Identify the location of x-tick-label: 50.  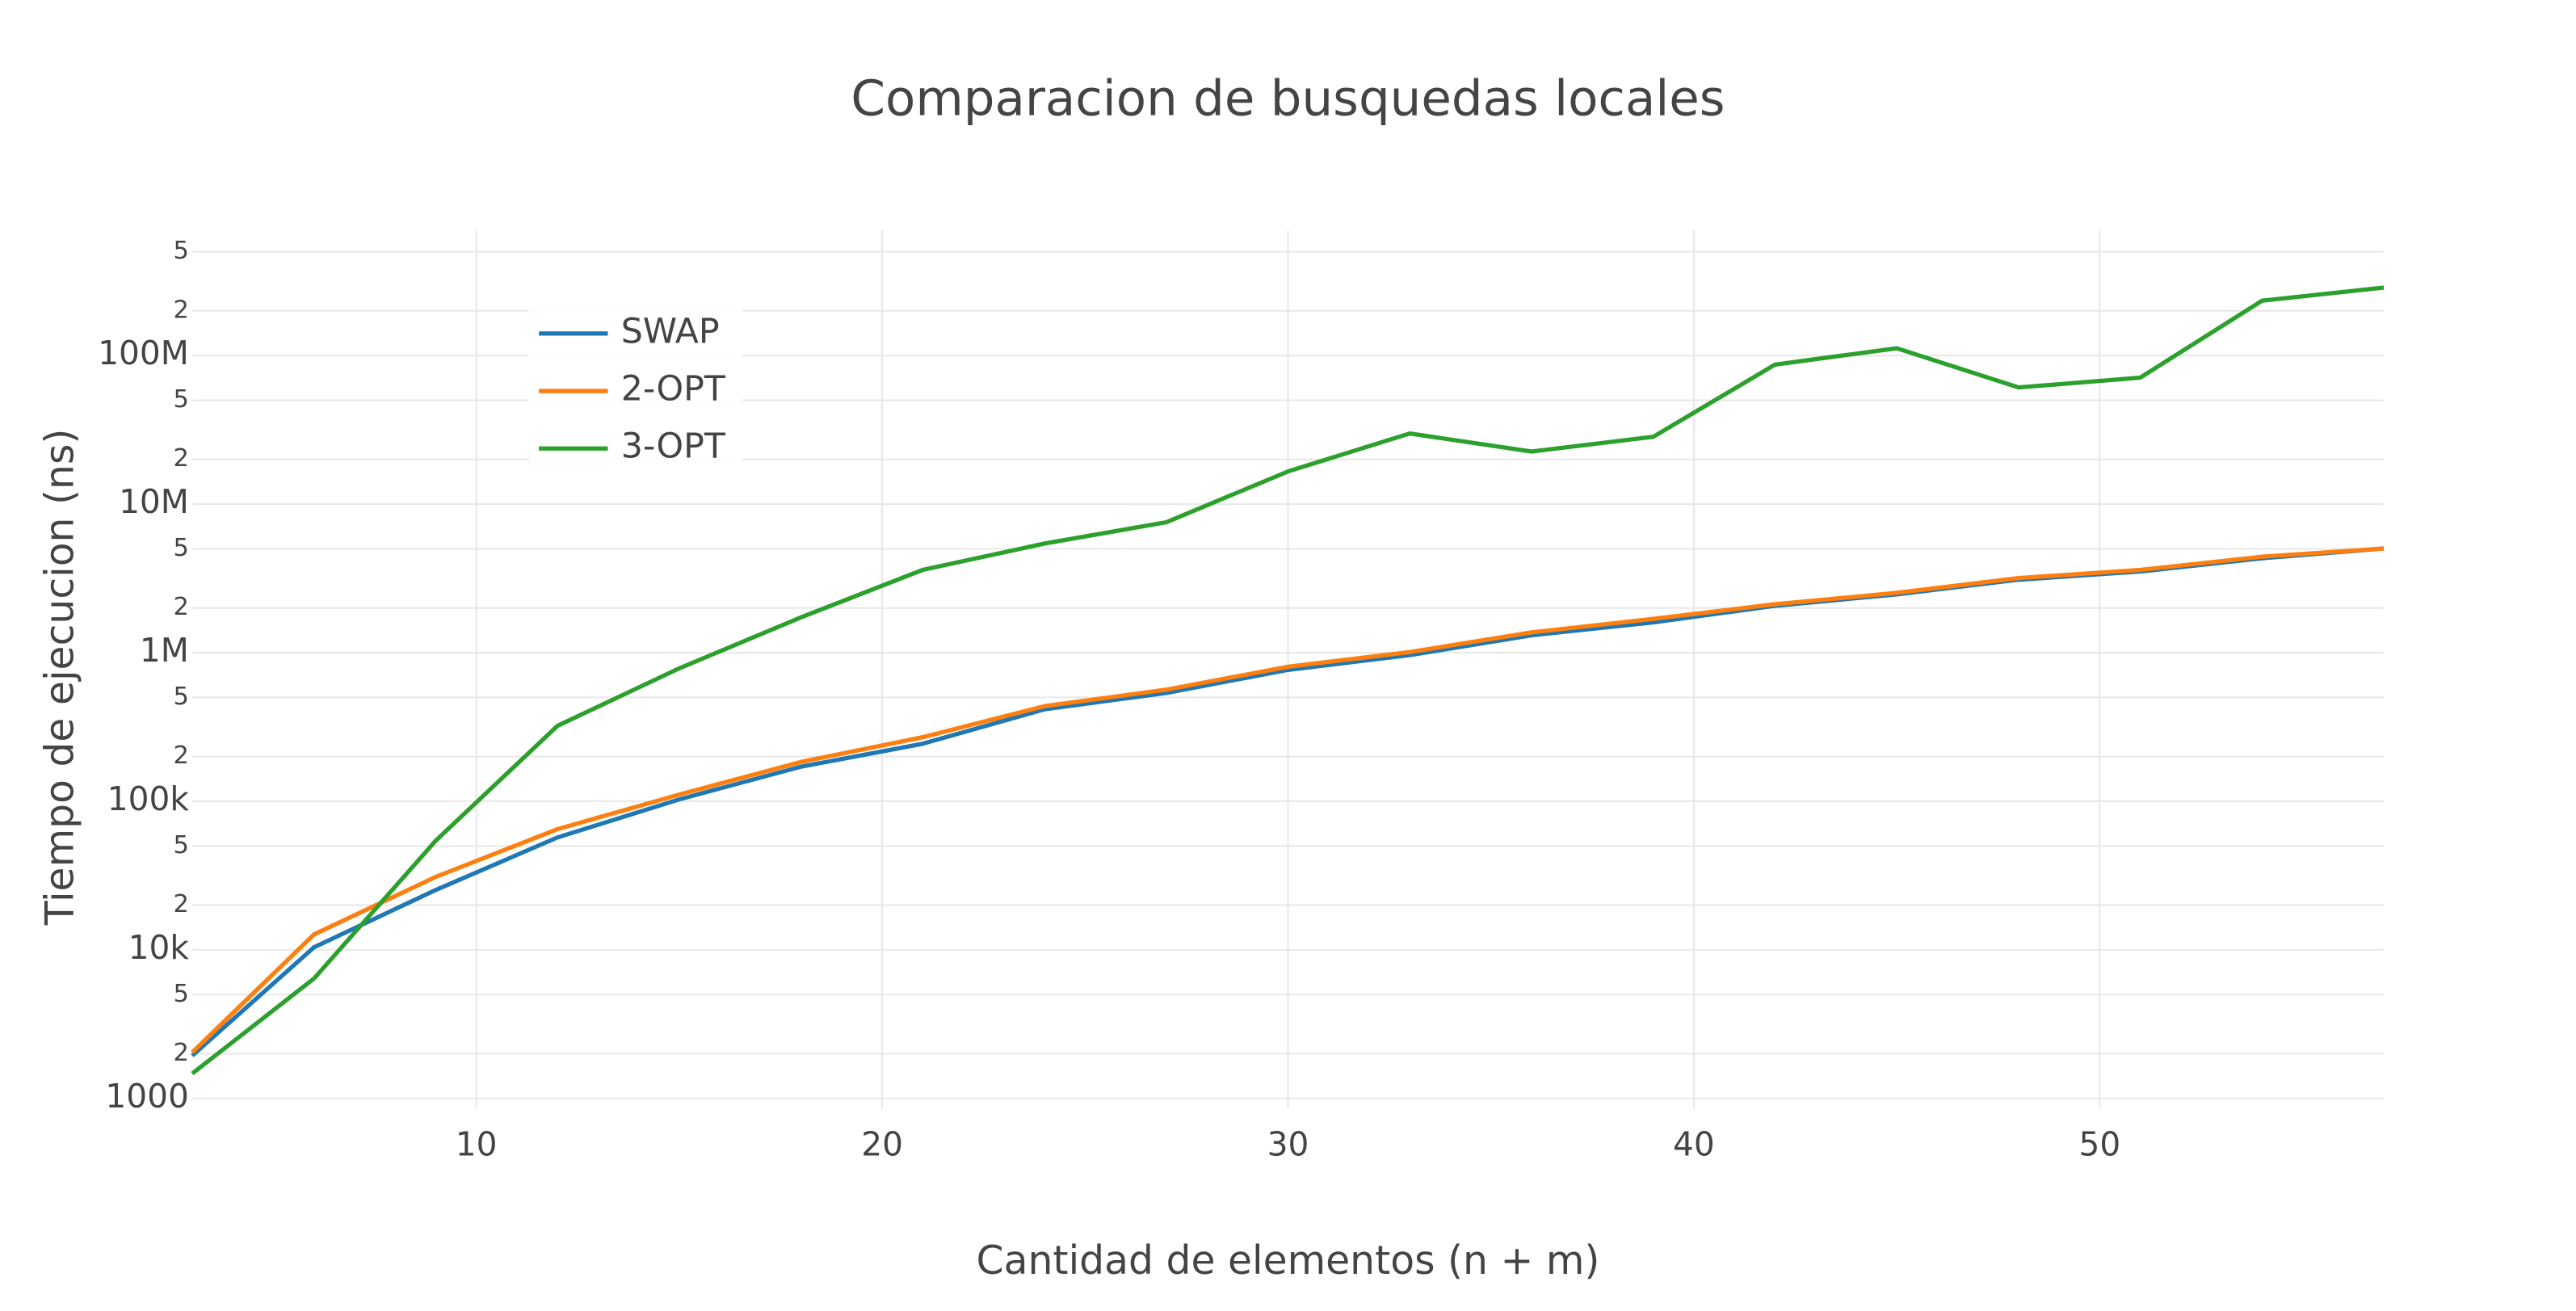
(2099, 1144).